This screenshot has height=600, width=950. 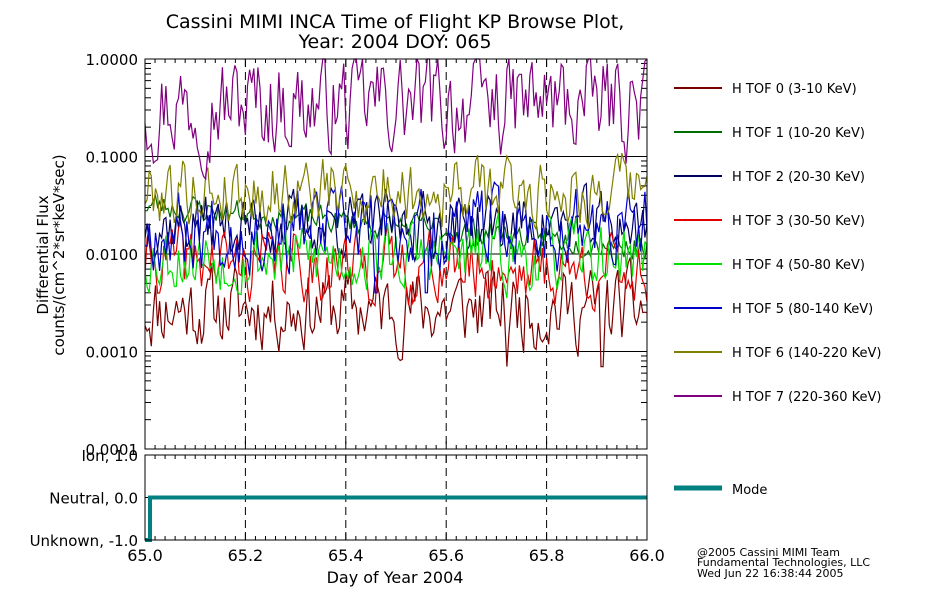 What do you see at coordinates (802, 309) in the screenshot?
I see `legend-label-tof-5: H TOF 5 (80-140 KeV)` at bounding box center [802, 309].